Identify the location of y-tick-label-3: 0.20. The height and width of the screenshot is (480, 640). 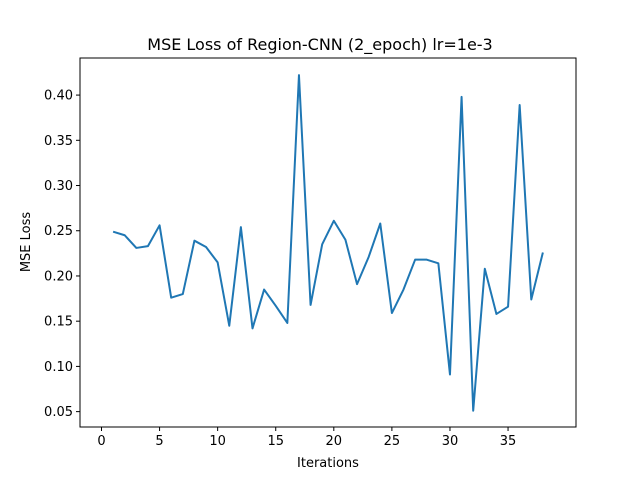
(58, 276).